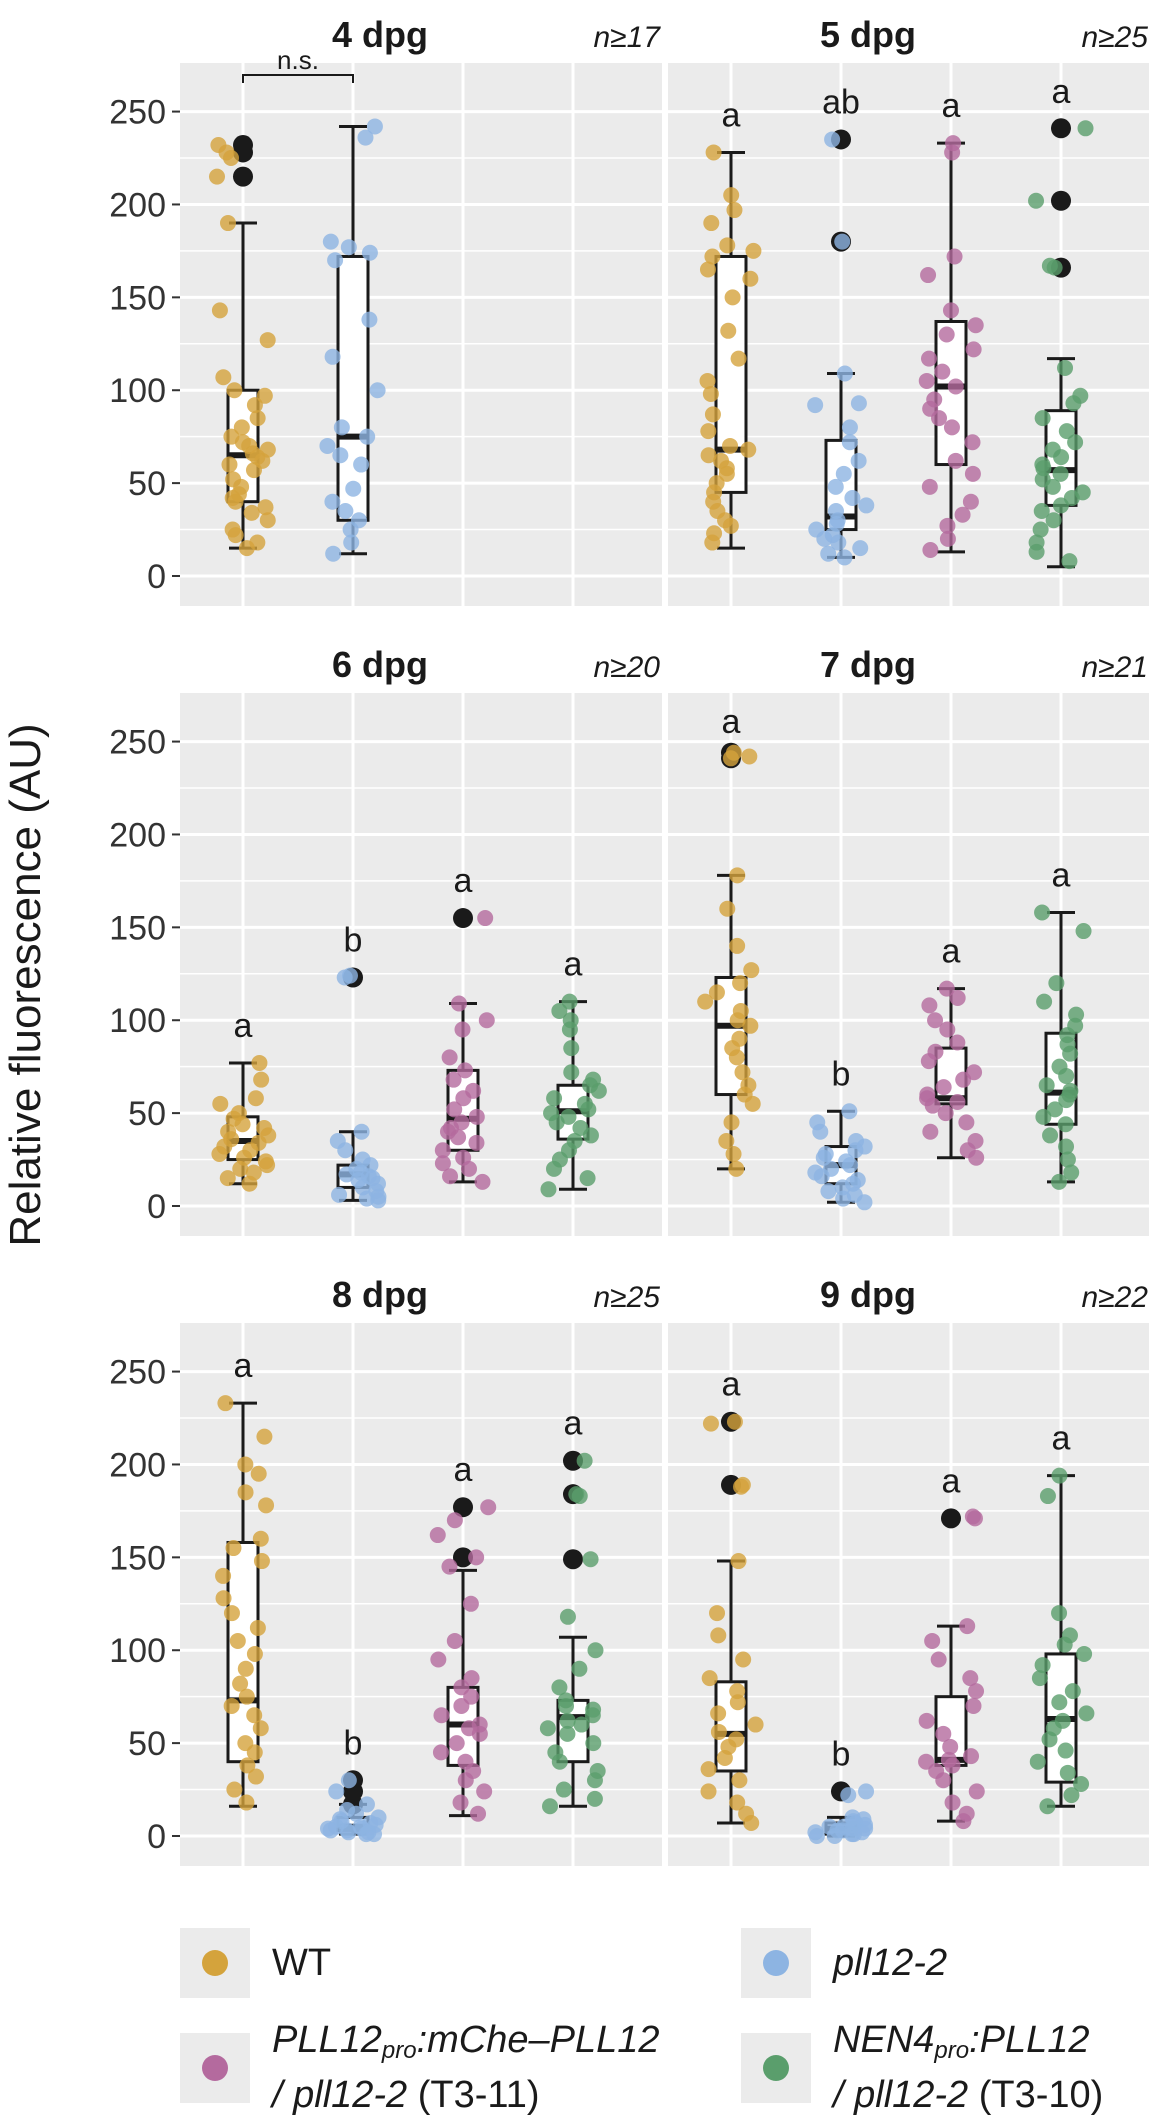 The width and height of the screenshot is (1149, 2117). I want to click on panel-title: 8 dpg, so click(380, 1294).